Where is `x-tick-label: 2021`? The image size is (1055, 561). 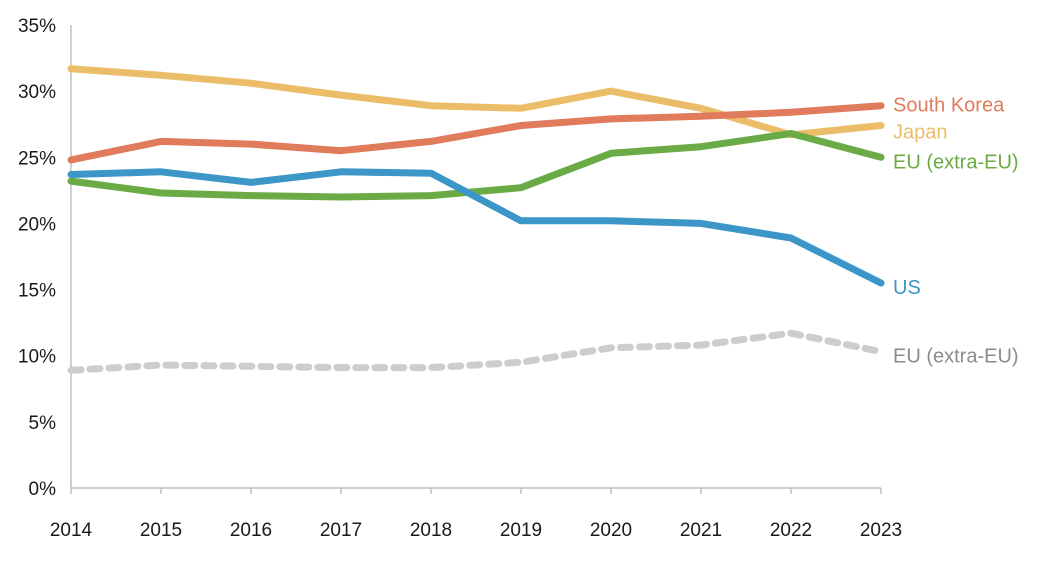 x-tick-label: 2021 is located at coordinates (701, 530).